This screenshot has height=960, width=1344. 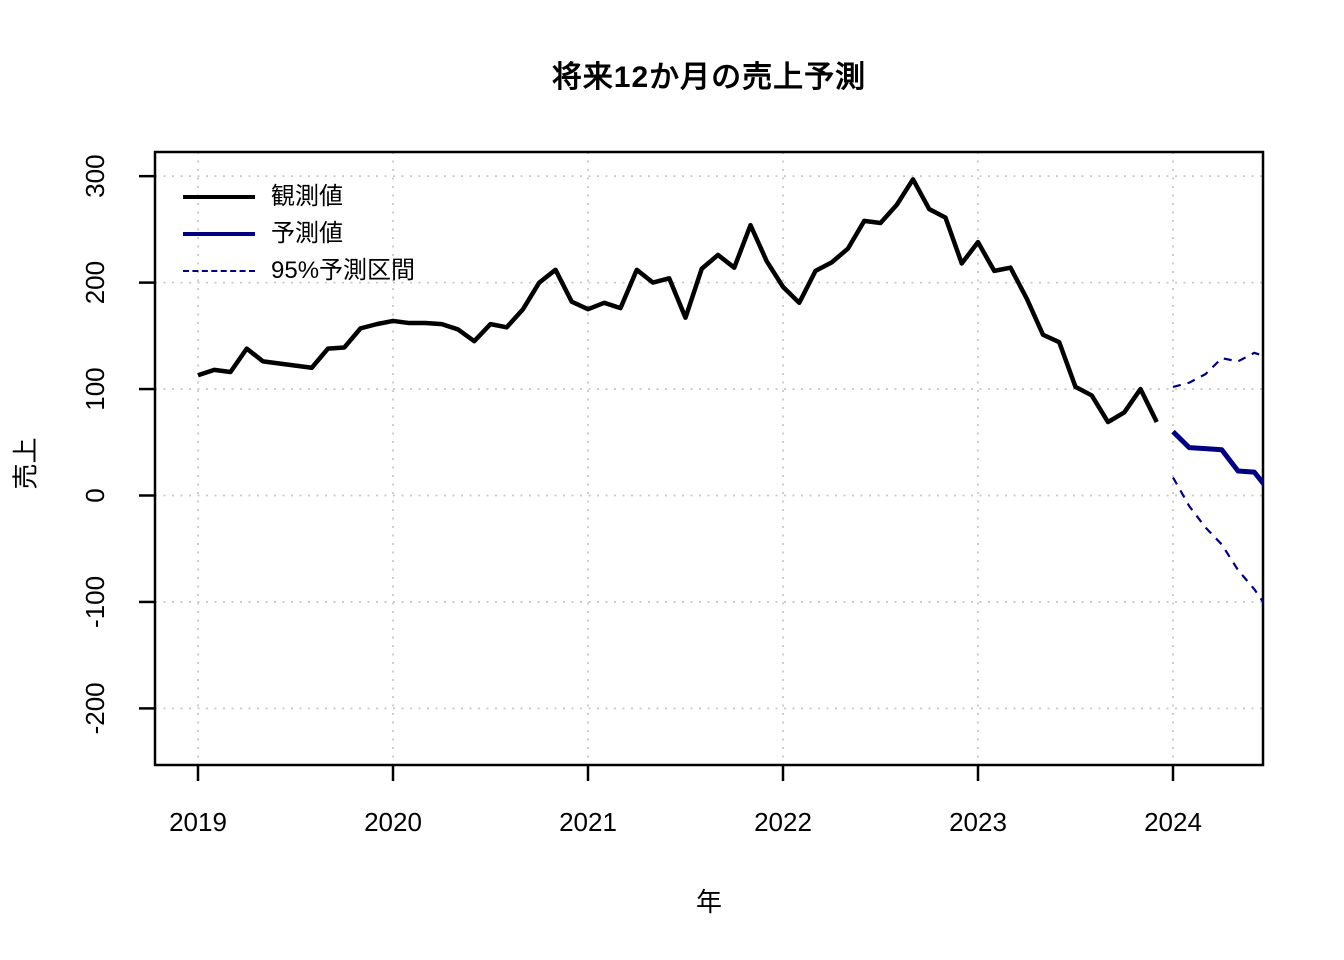 I want to click on x-tick-label: 2024, so click(x=1173, y=822).